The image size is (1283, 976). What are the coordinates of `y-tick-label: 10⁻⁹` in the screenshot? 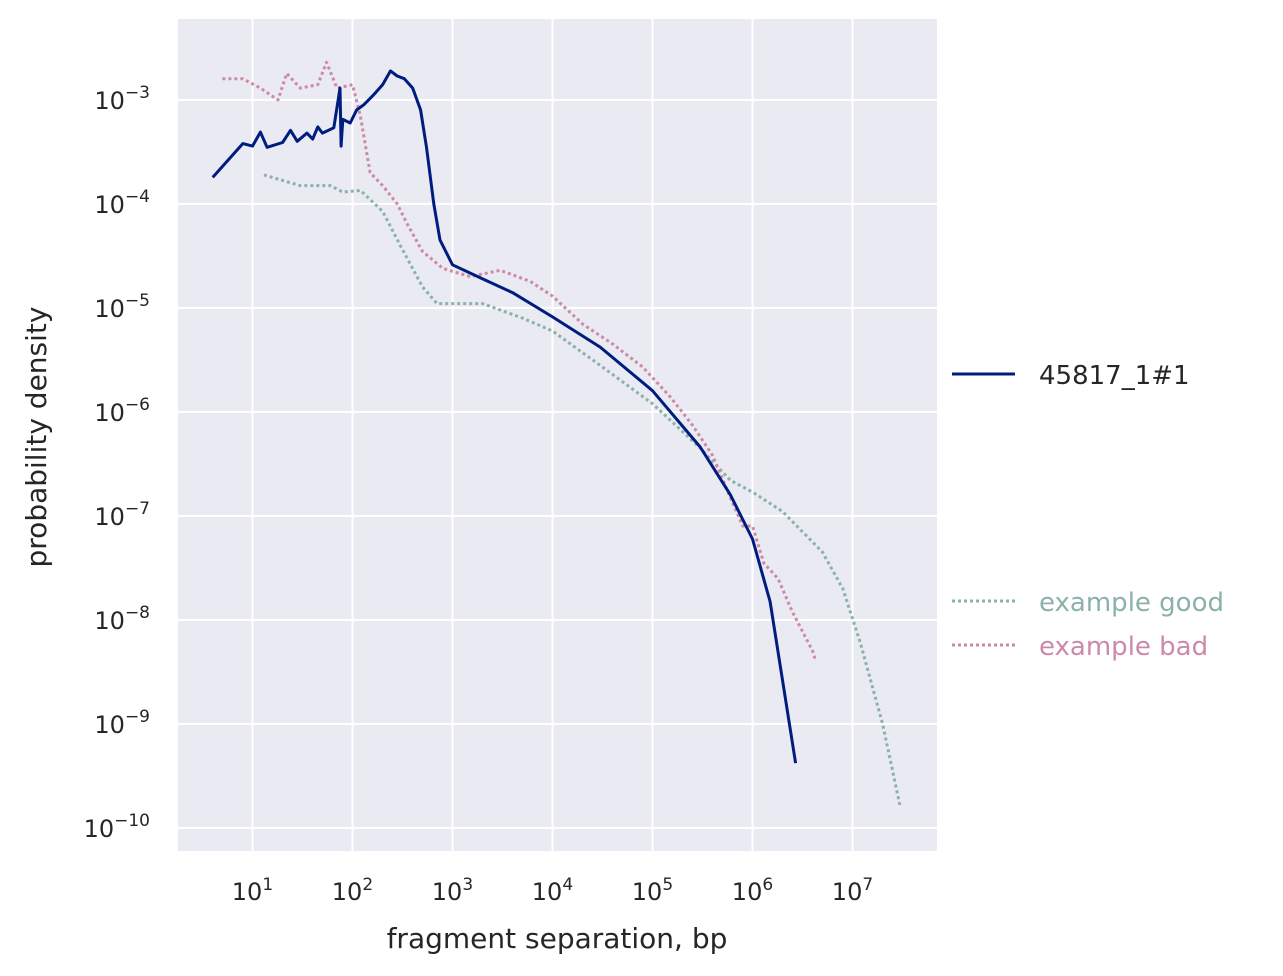 It's located at (122, 723).